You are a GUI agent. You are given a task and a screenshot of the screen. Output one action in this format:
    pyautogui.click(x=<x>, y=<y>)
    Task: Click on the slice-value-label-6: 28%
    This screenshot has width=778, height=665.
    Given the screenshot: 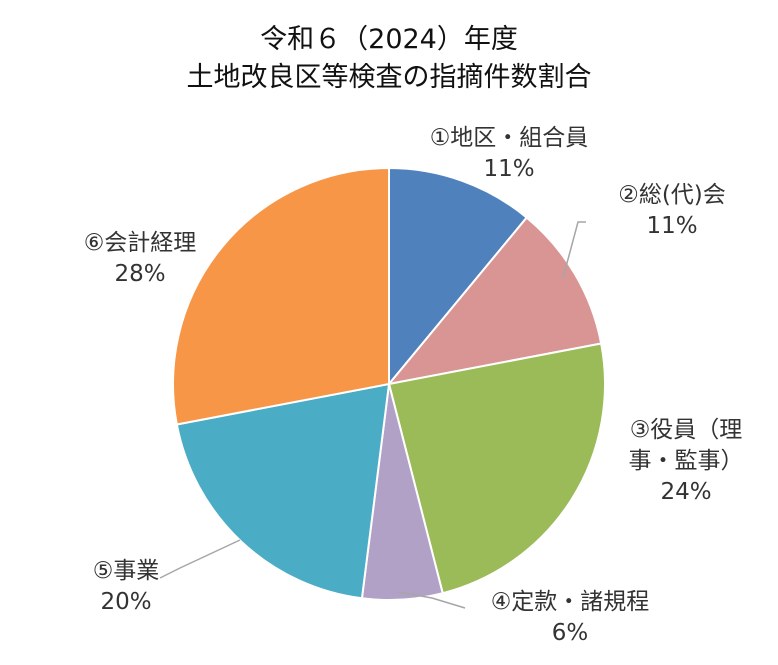 What is the action you would take?
    pyautogui.click(x=139, y=274)
    